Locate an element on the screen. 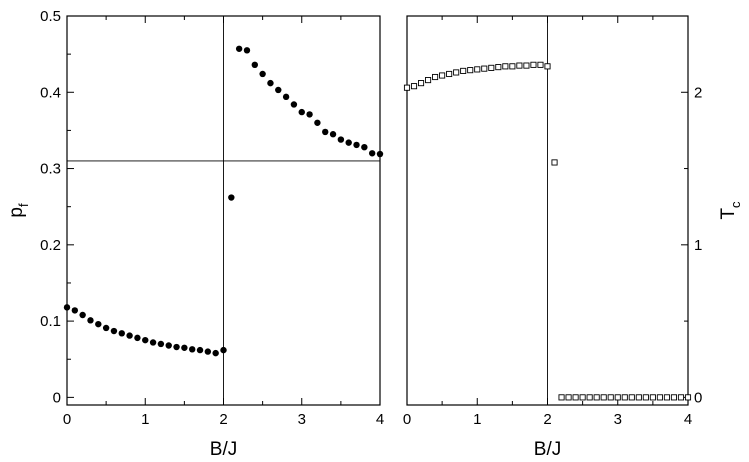 The height and width of the screenshot is (462, 749). right-x-tick-label: 2 is located at coordinates (547, 419).